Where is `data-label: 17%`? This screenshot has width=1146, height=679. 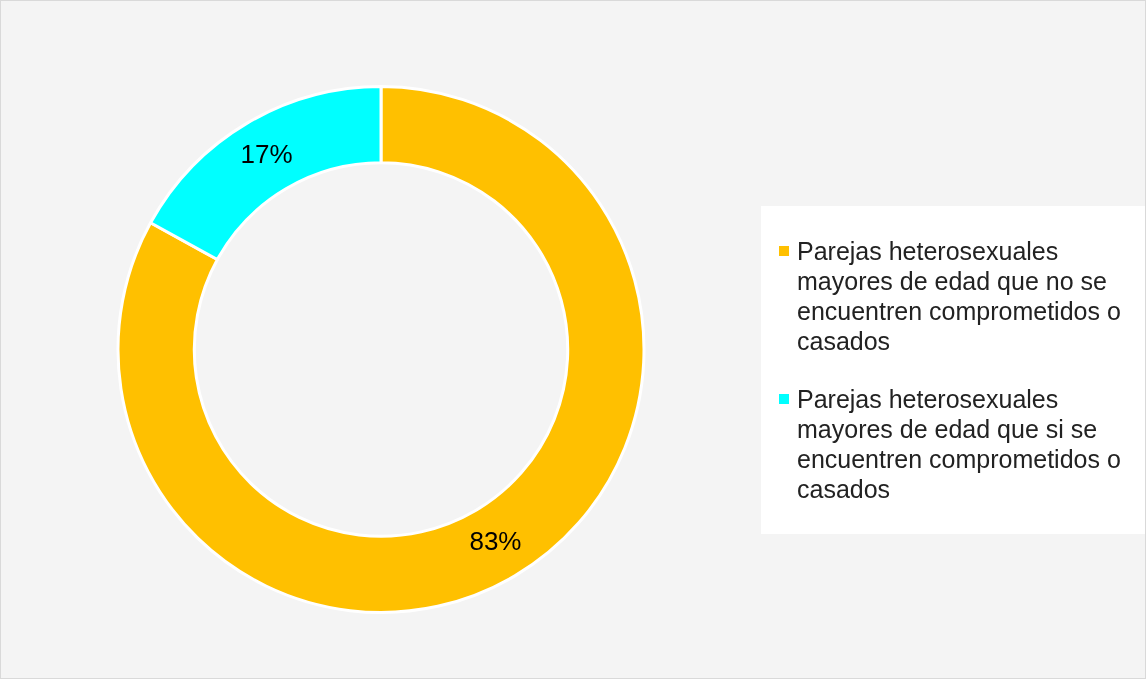 data-label: 17% is located at coordinates (266, 154).